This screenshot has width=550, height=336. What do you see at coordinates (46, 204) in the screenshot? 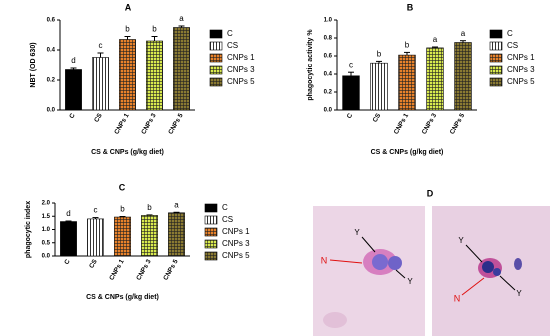
I see `y-tick-label: 2.0` at bounding box center [46, 204].